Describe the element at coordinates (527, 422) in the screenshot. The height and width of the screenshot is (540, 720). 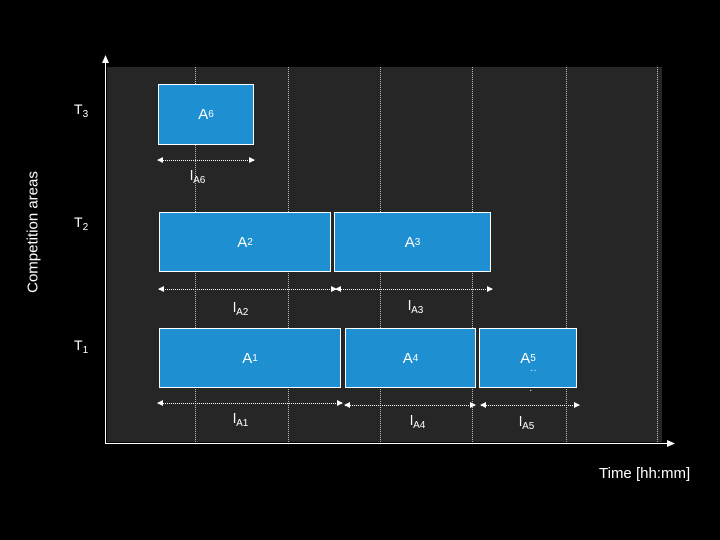
I see `interval-label-a5: lA5` at that location.